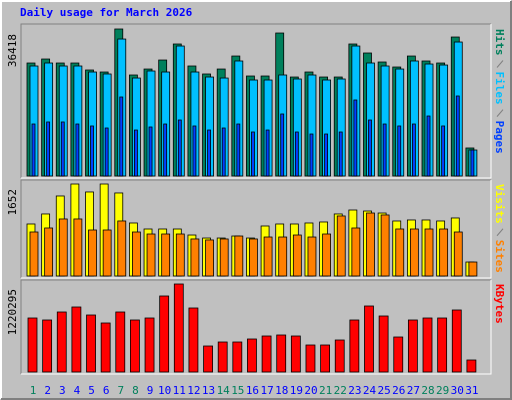 This screenshot has height=400, width=512. Describe the element at coordinates (150, 390) in the screenshot. I see `x-tick-label: 9` at that location.